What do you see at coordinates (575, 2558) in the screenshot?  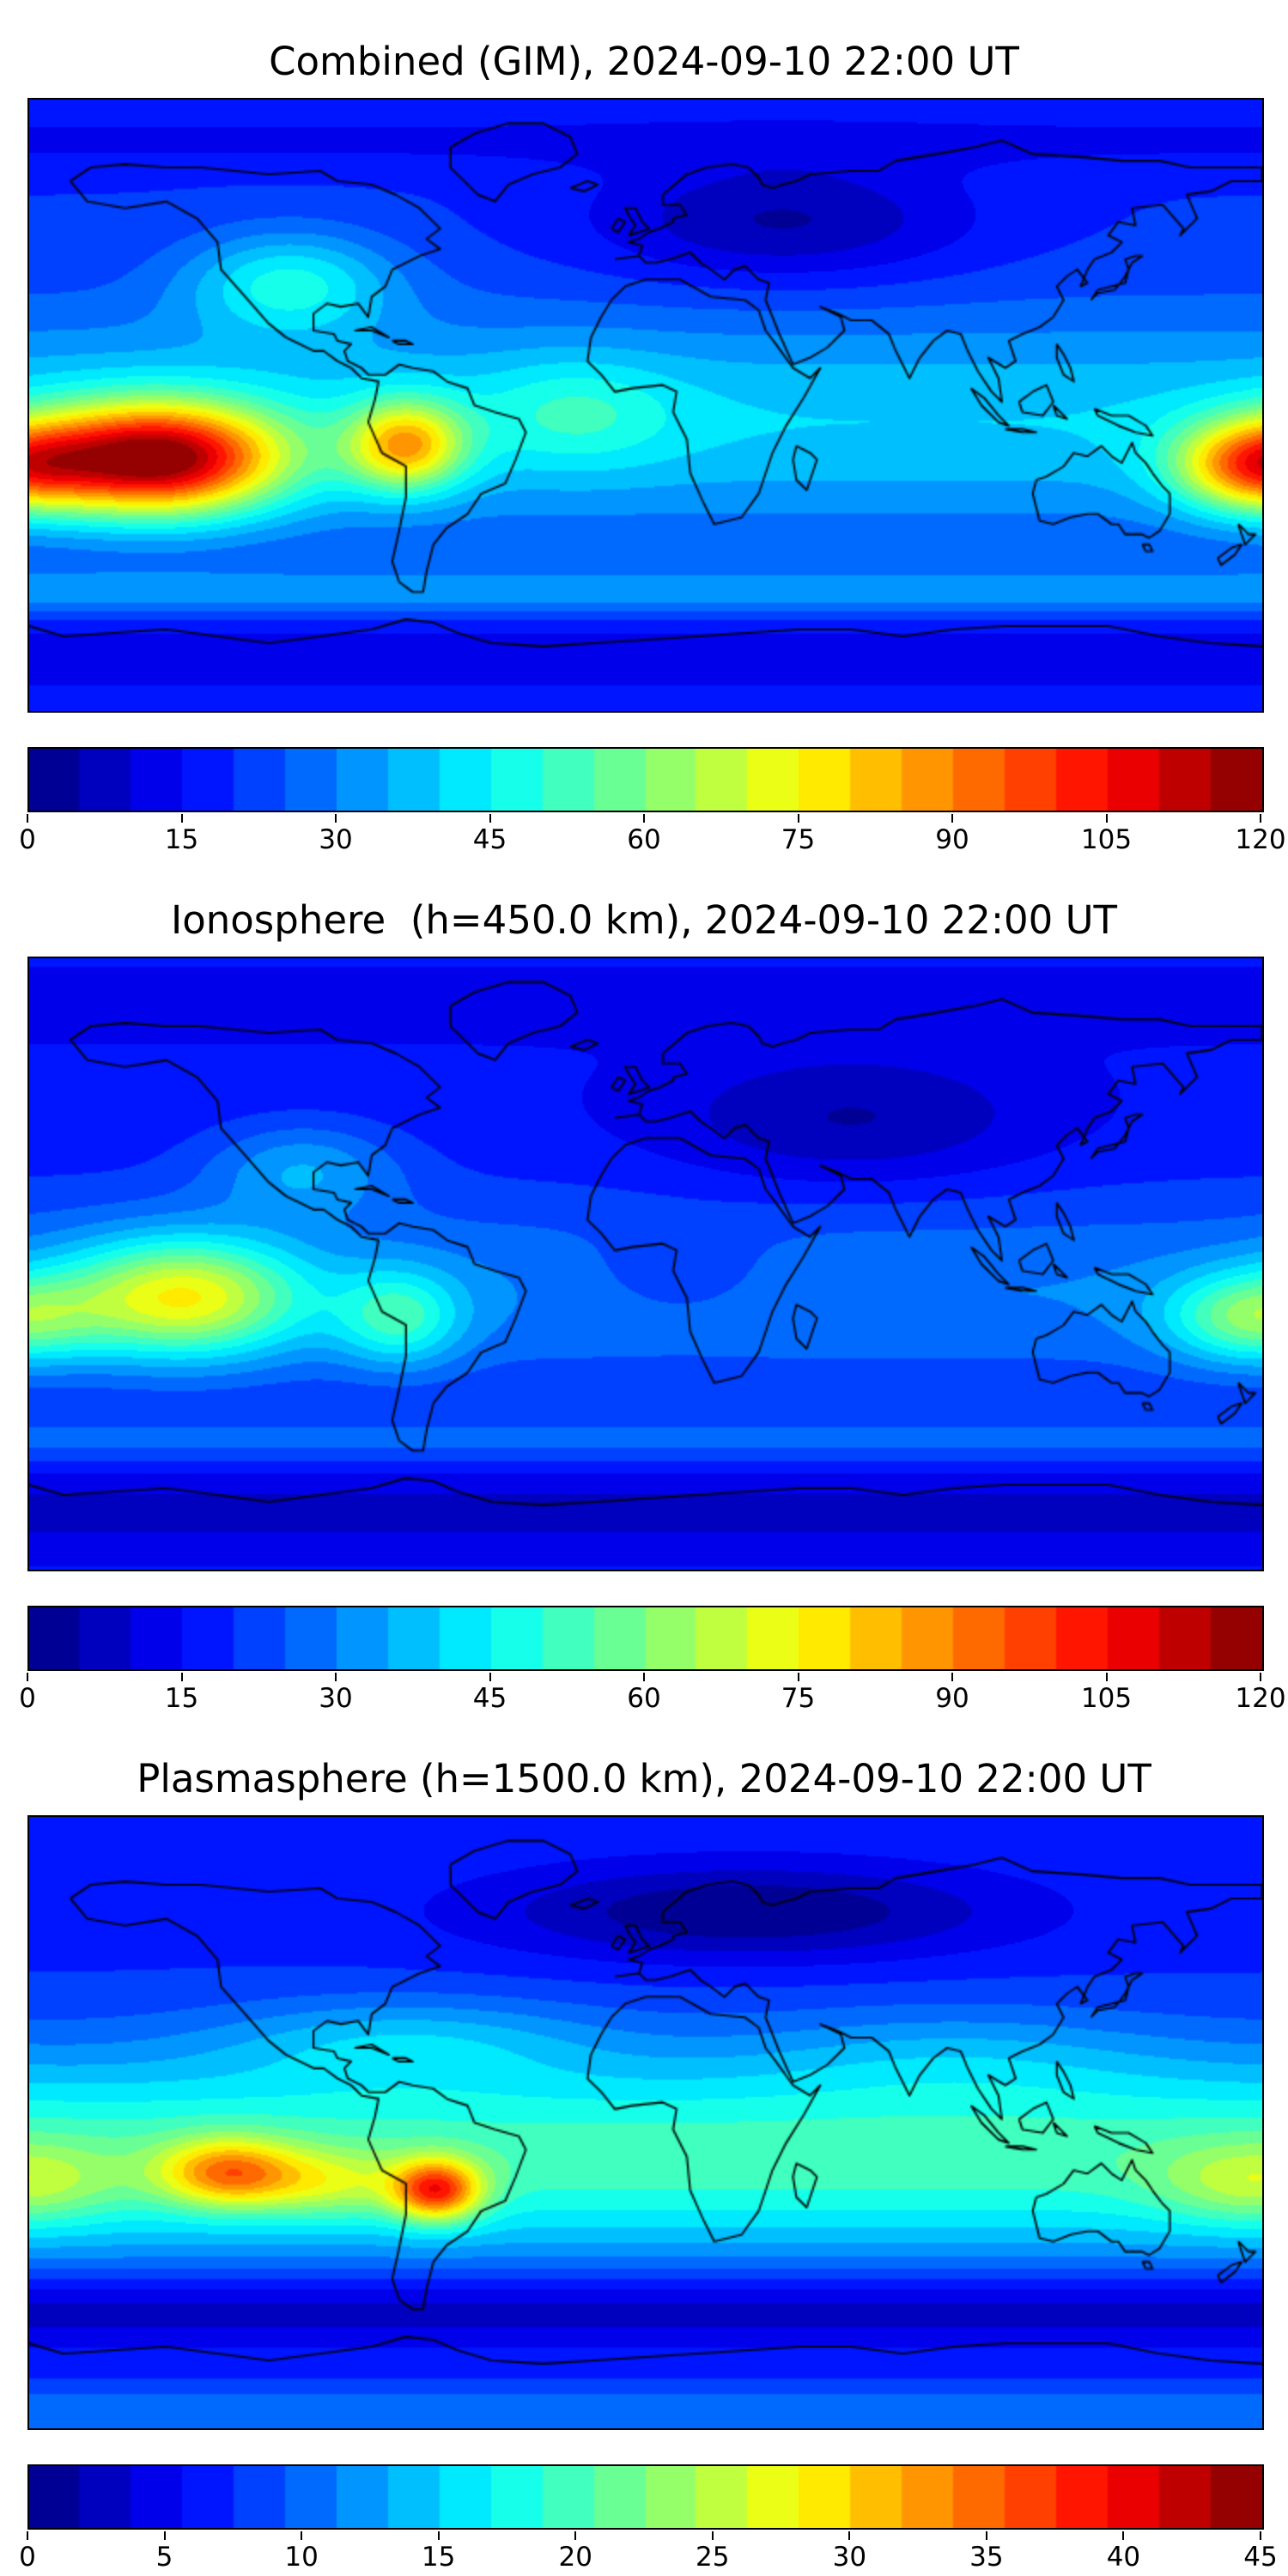 I see `colorbar-tick-label: 20` at bounding box center [575, 2558].